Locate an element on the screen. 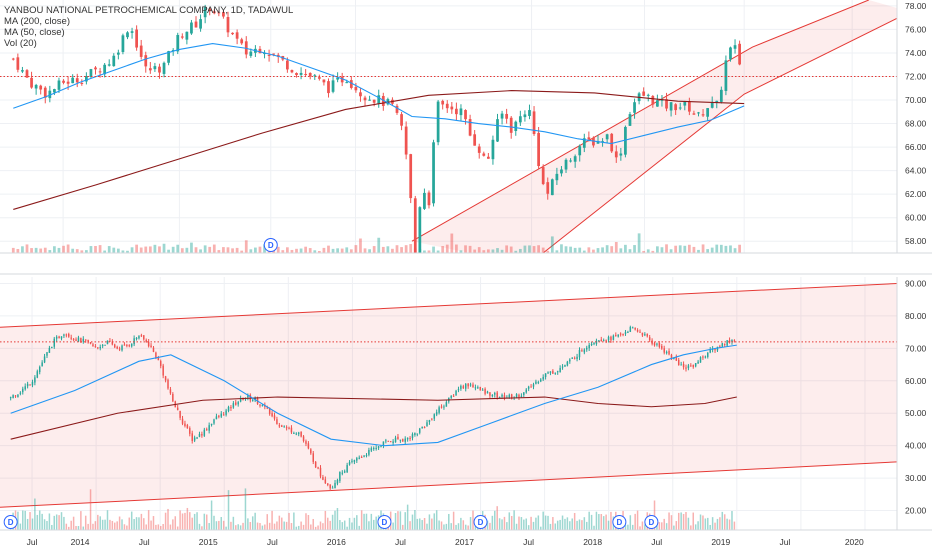  price-tick-label: 64.00 is located at coordinates (916, 171).